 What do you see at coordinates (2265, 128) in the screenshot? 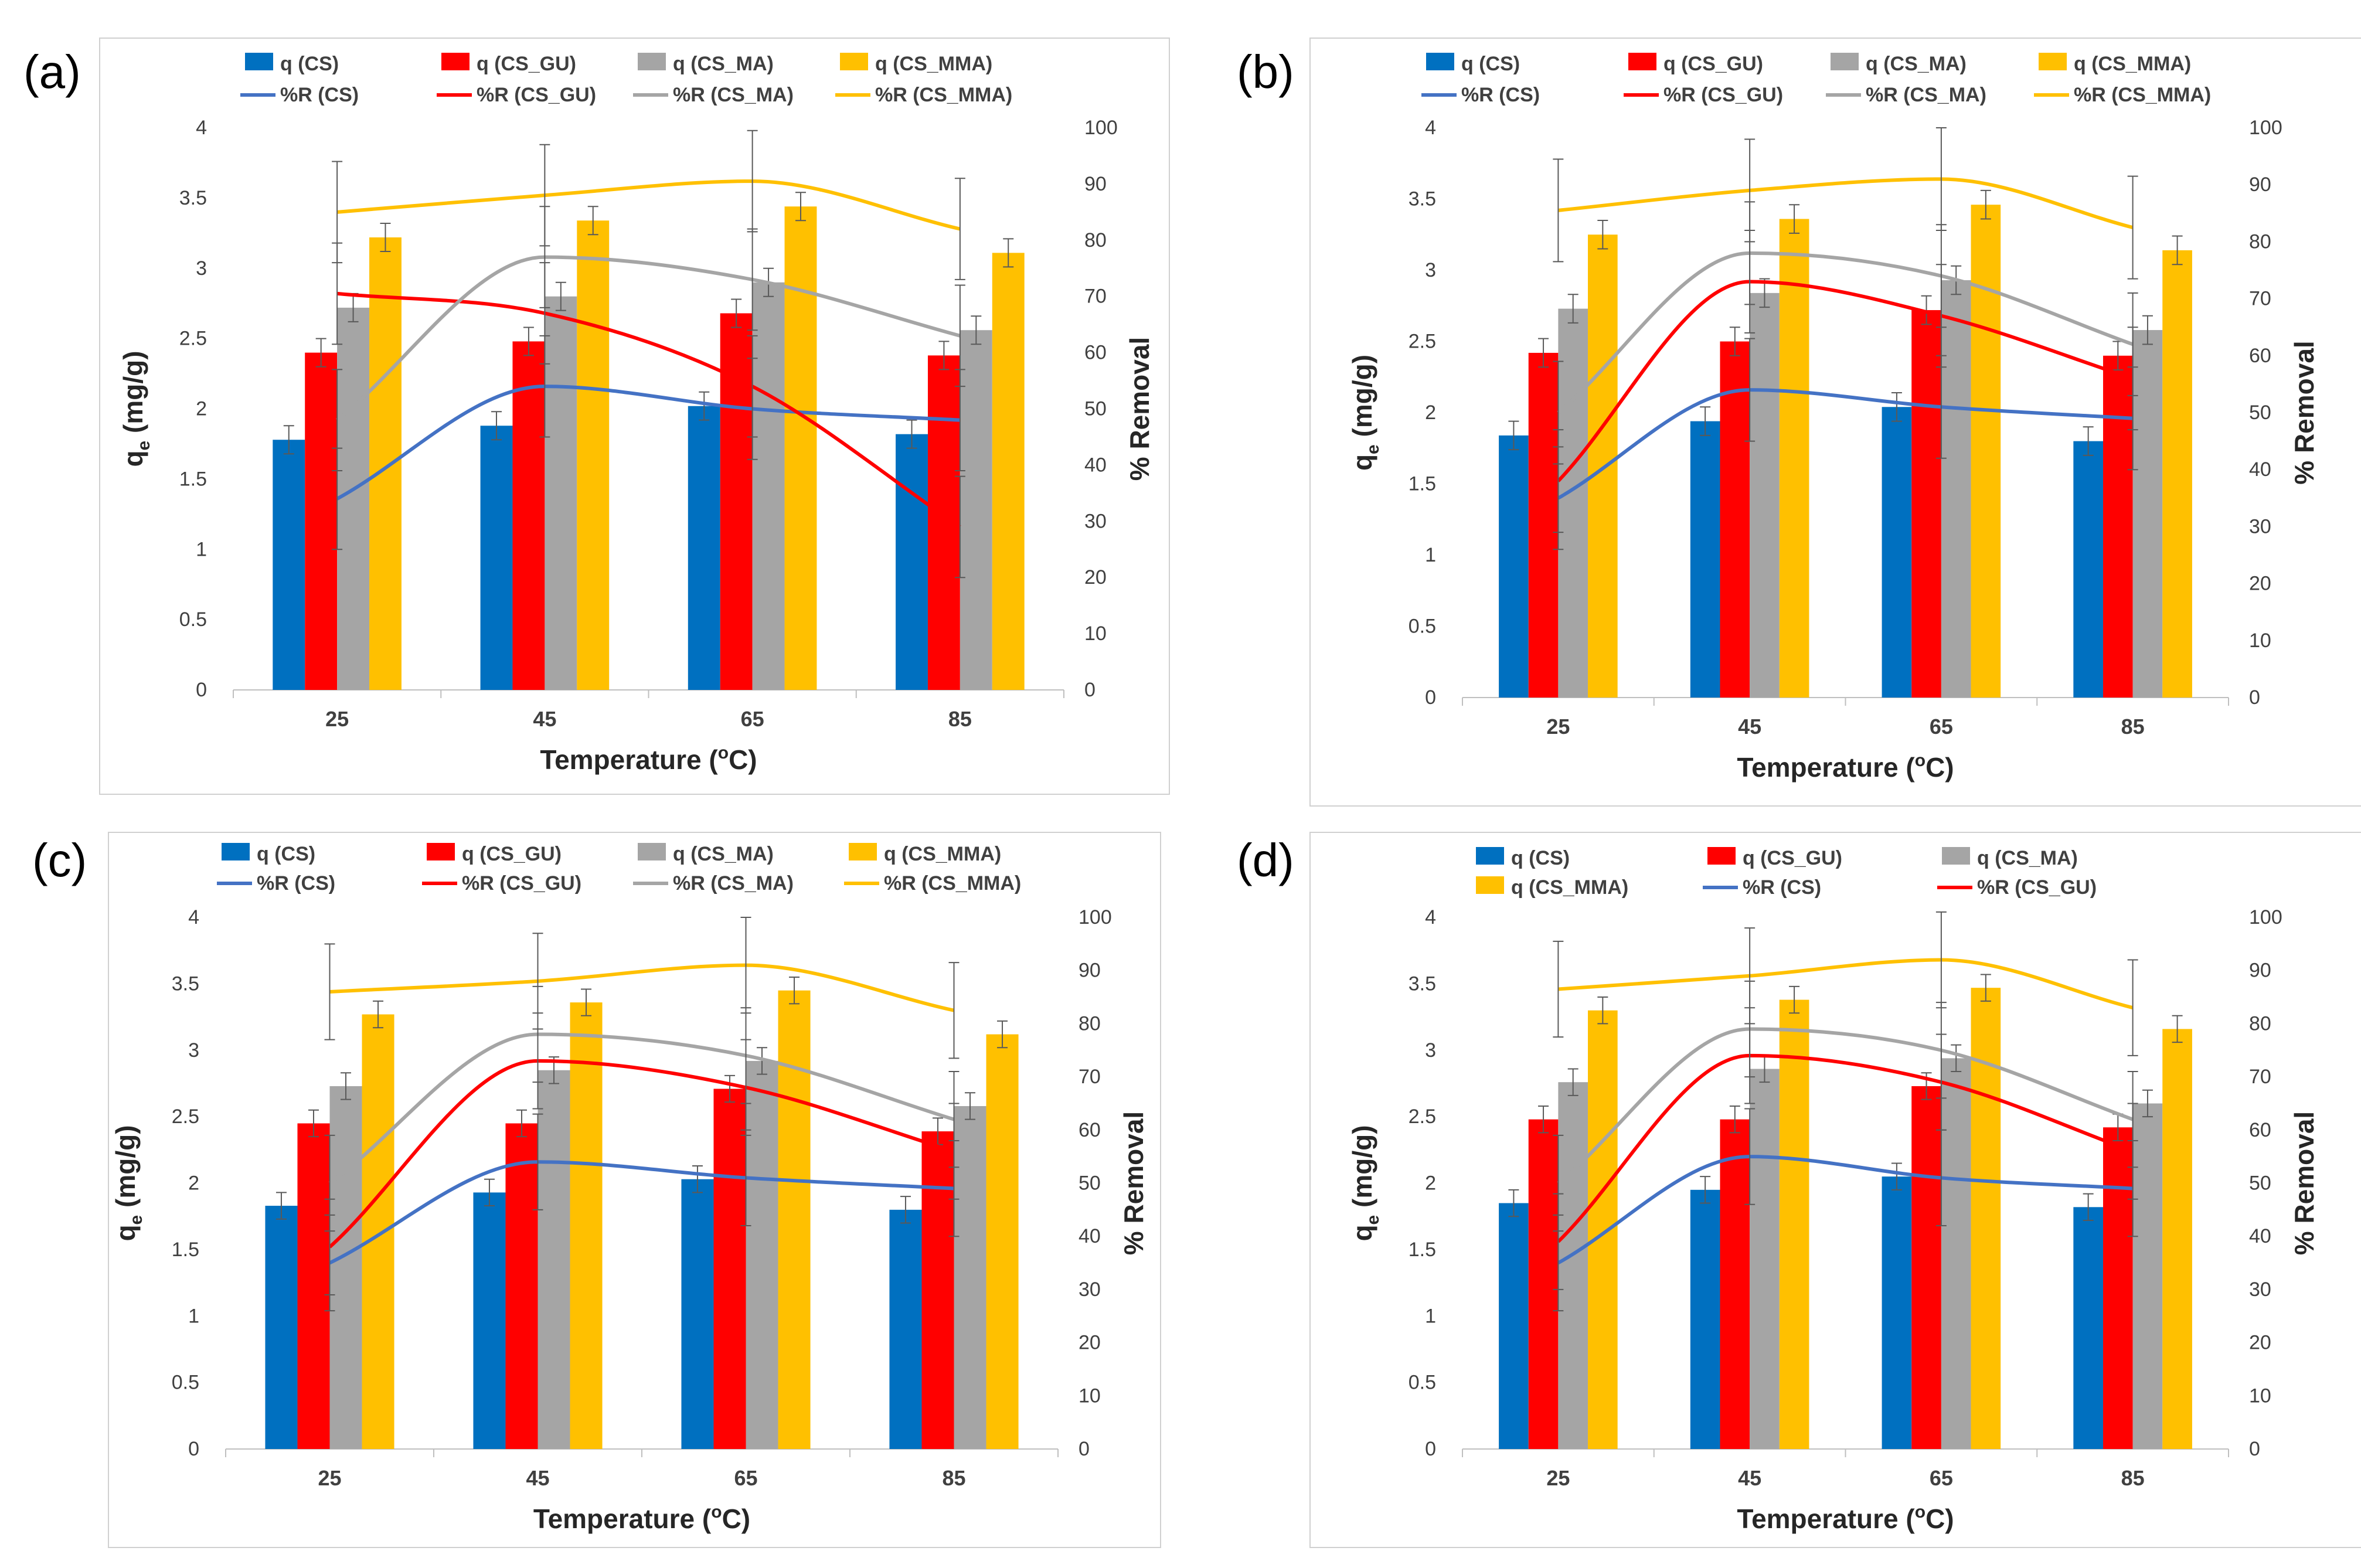
I see `y2-tick-label: 100` at bounding box center [2265, 128].